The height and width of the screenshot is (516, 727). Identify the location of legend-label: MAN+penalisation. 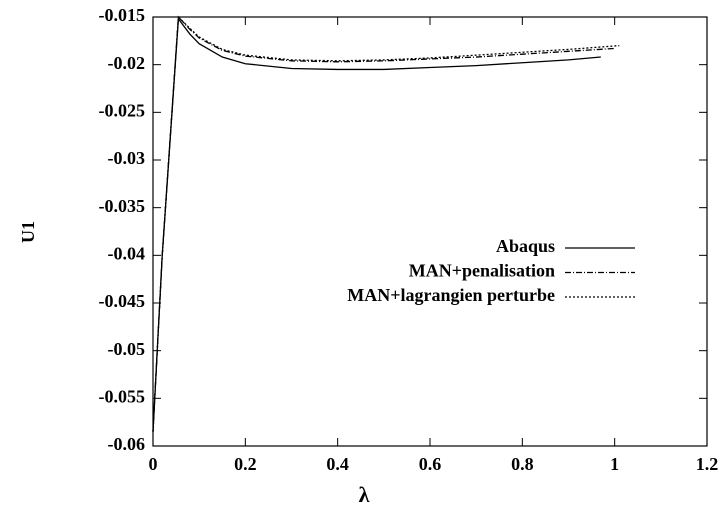
(482, 271).